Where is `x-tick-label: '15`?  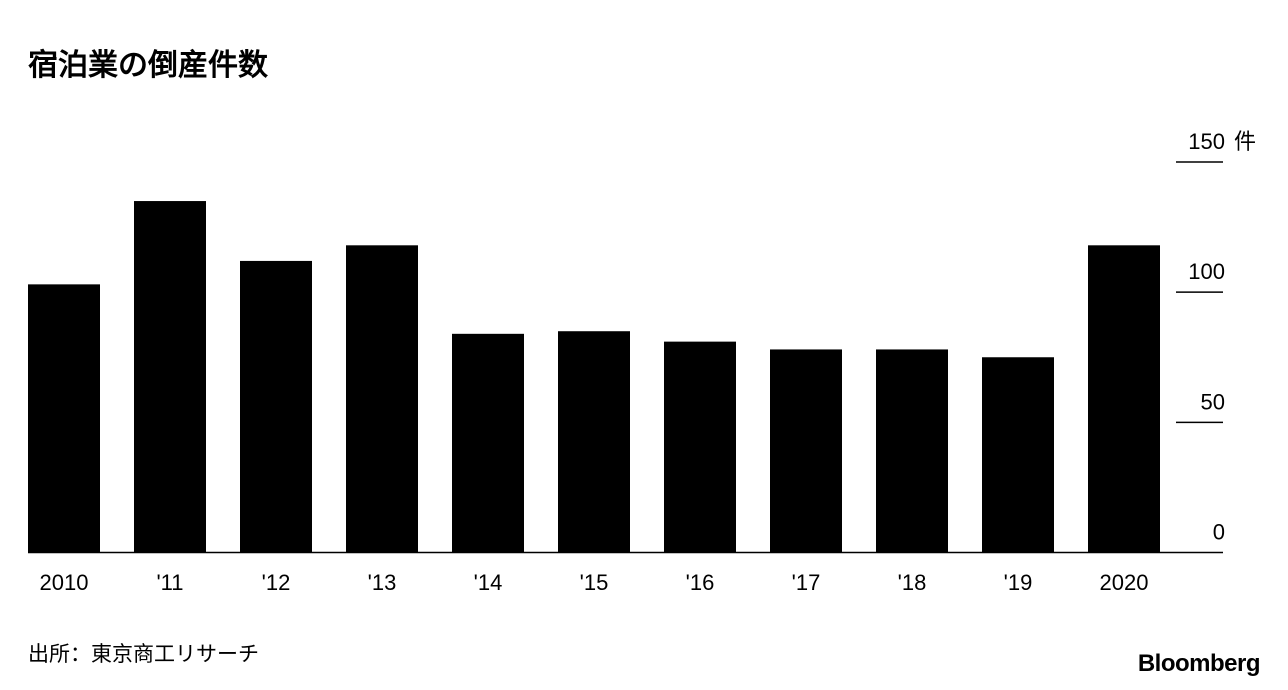 x-tick-label: '15 is located at coordinates (594, 582).